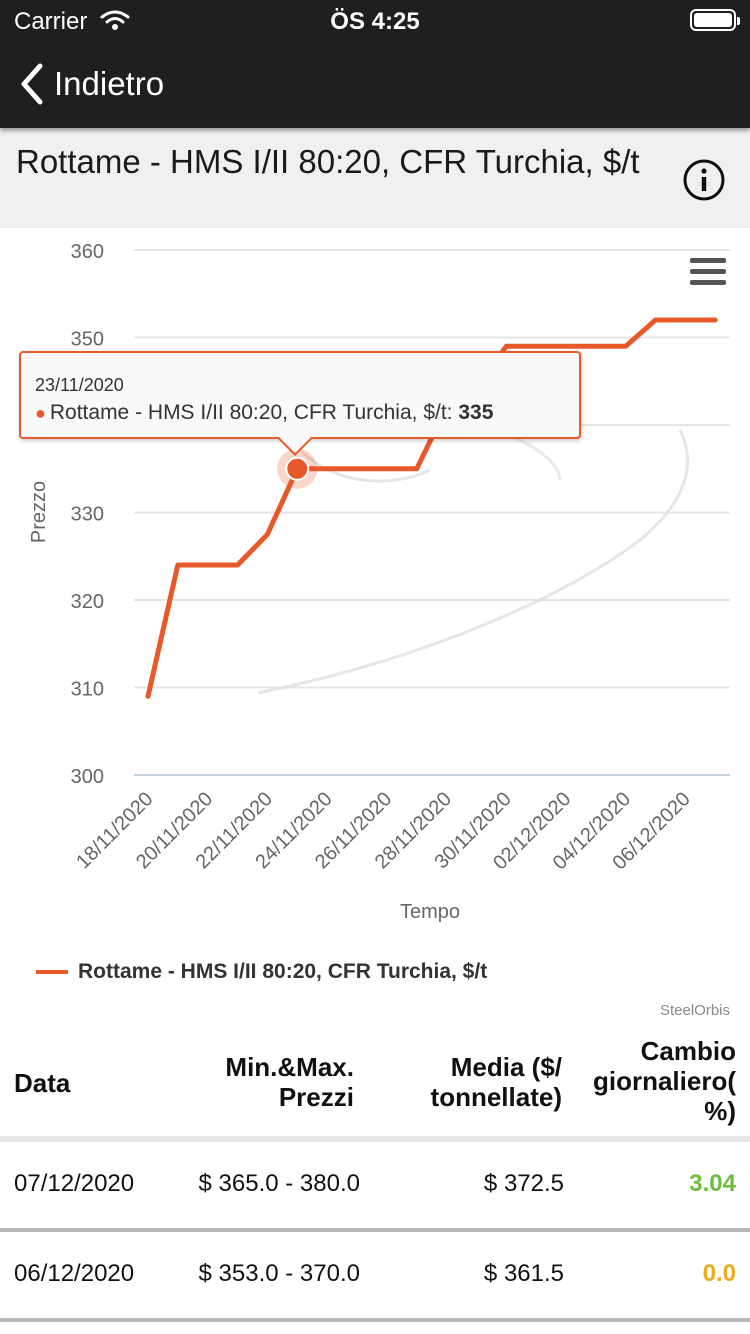 The height and width of the screenshot is (1334, 750). Describe the element at coordinates (74, 1273) in the screenshot. I see `row-date: 06/12/2020` at that location.